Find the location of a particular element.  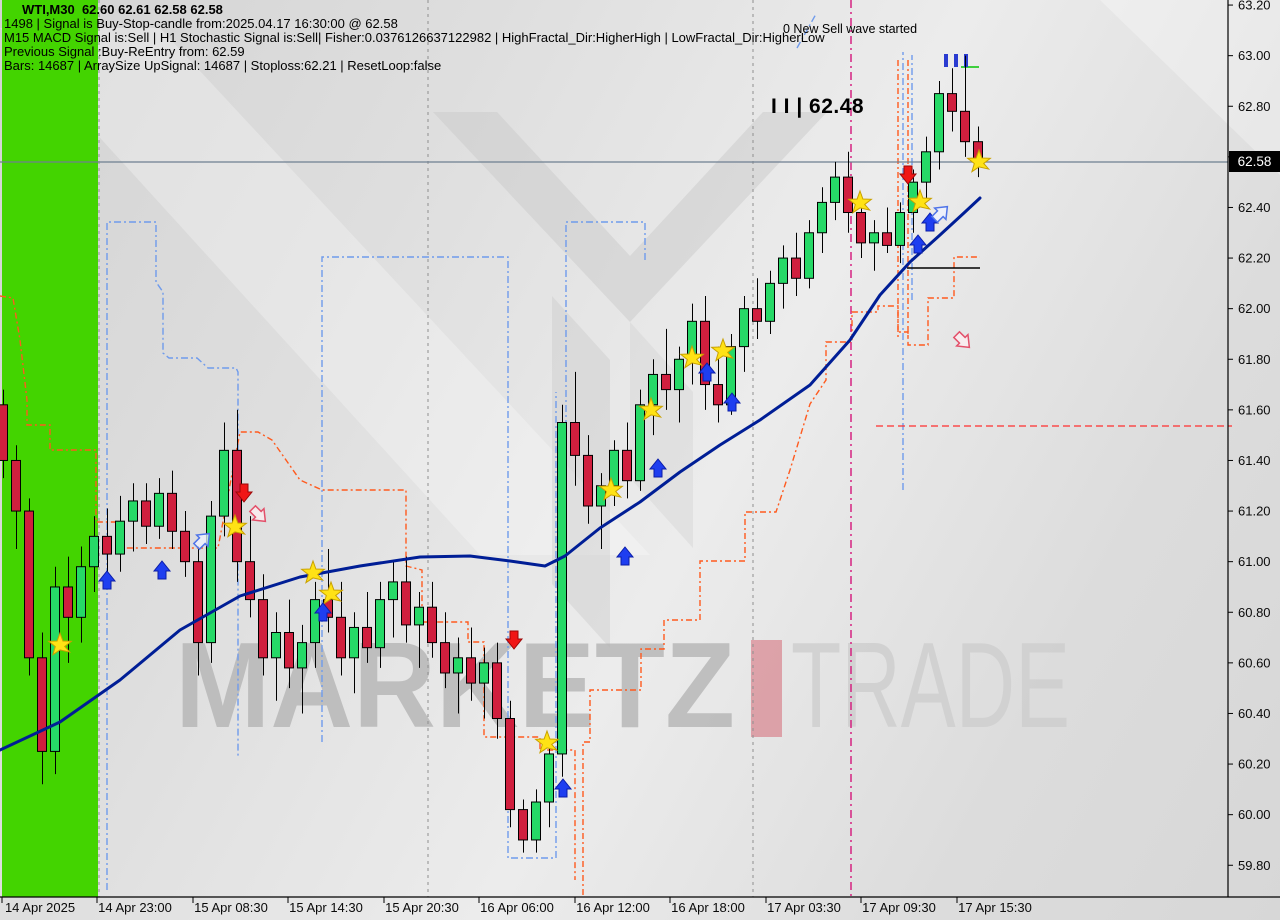

time-label: 15 Apr 08:30 is located at coordinates (231, 907).